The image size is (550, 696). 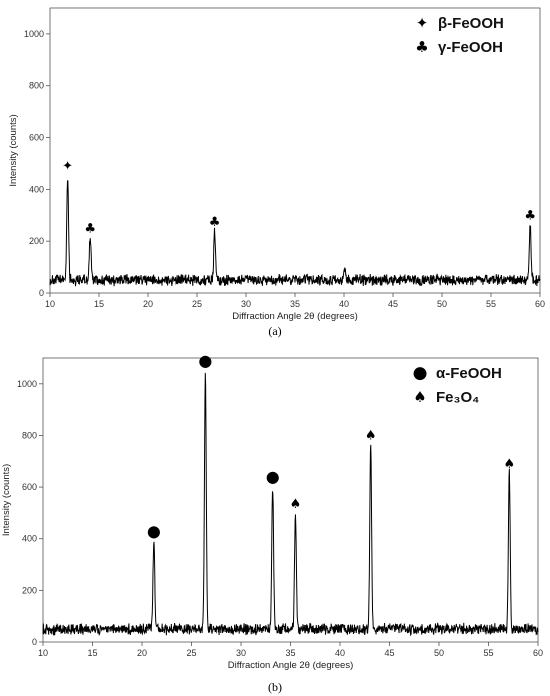 I want to click on legend-label: γ-FeOOH, so click(x=470, y=47).